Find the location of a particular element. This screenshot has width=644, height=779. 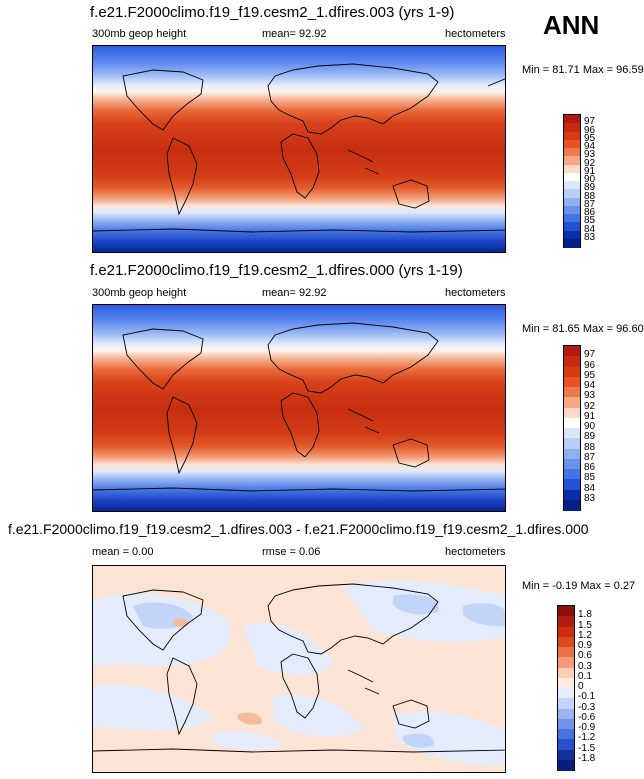

colorbar-tick-label: -0.9 is located at coordinates (587, 727).